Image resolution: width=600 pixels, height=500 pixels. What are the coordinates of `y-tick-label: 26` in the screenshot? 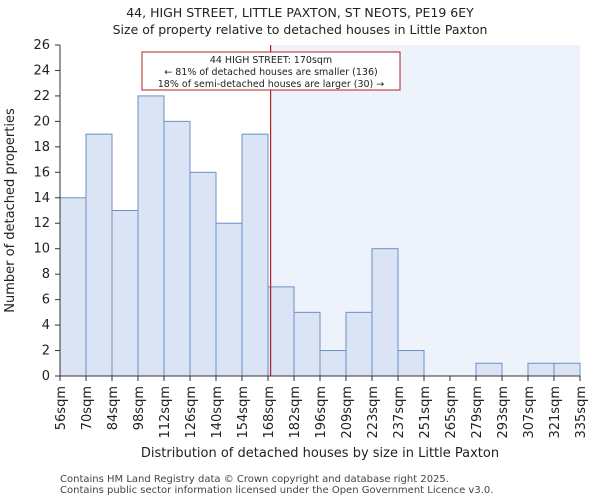 It's located at (41, 45).